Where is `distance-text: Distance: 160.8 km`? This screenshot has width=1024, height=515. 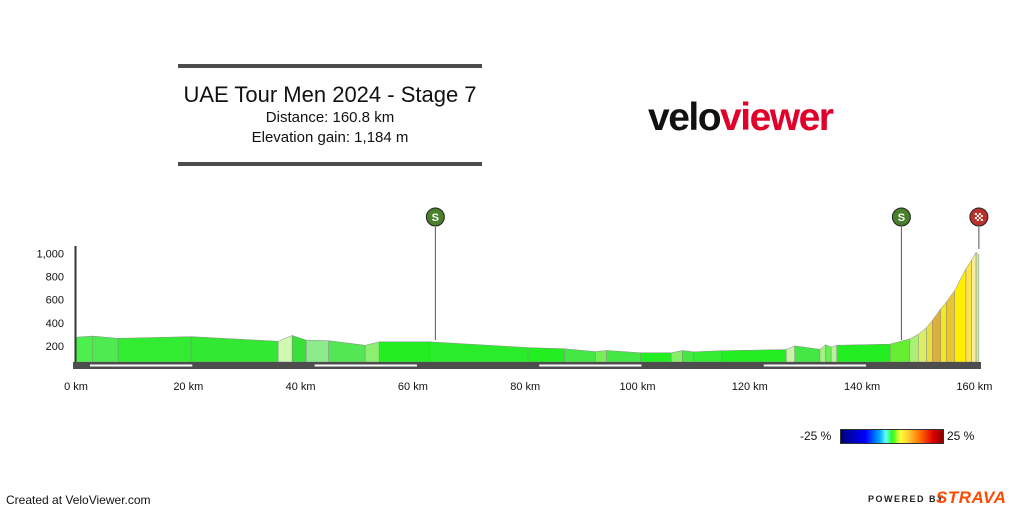 distance-text: Distance: 160.8 km is located at coordinates (330, 117).